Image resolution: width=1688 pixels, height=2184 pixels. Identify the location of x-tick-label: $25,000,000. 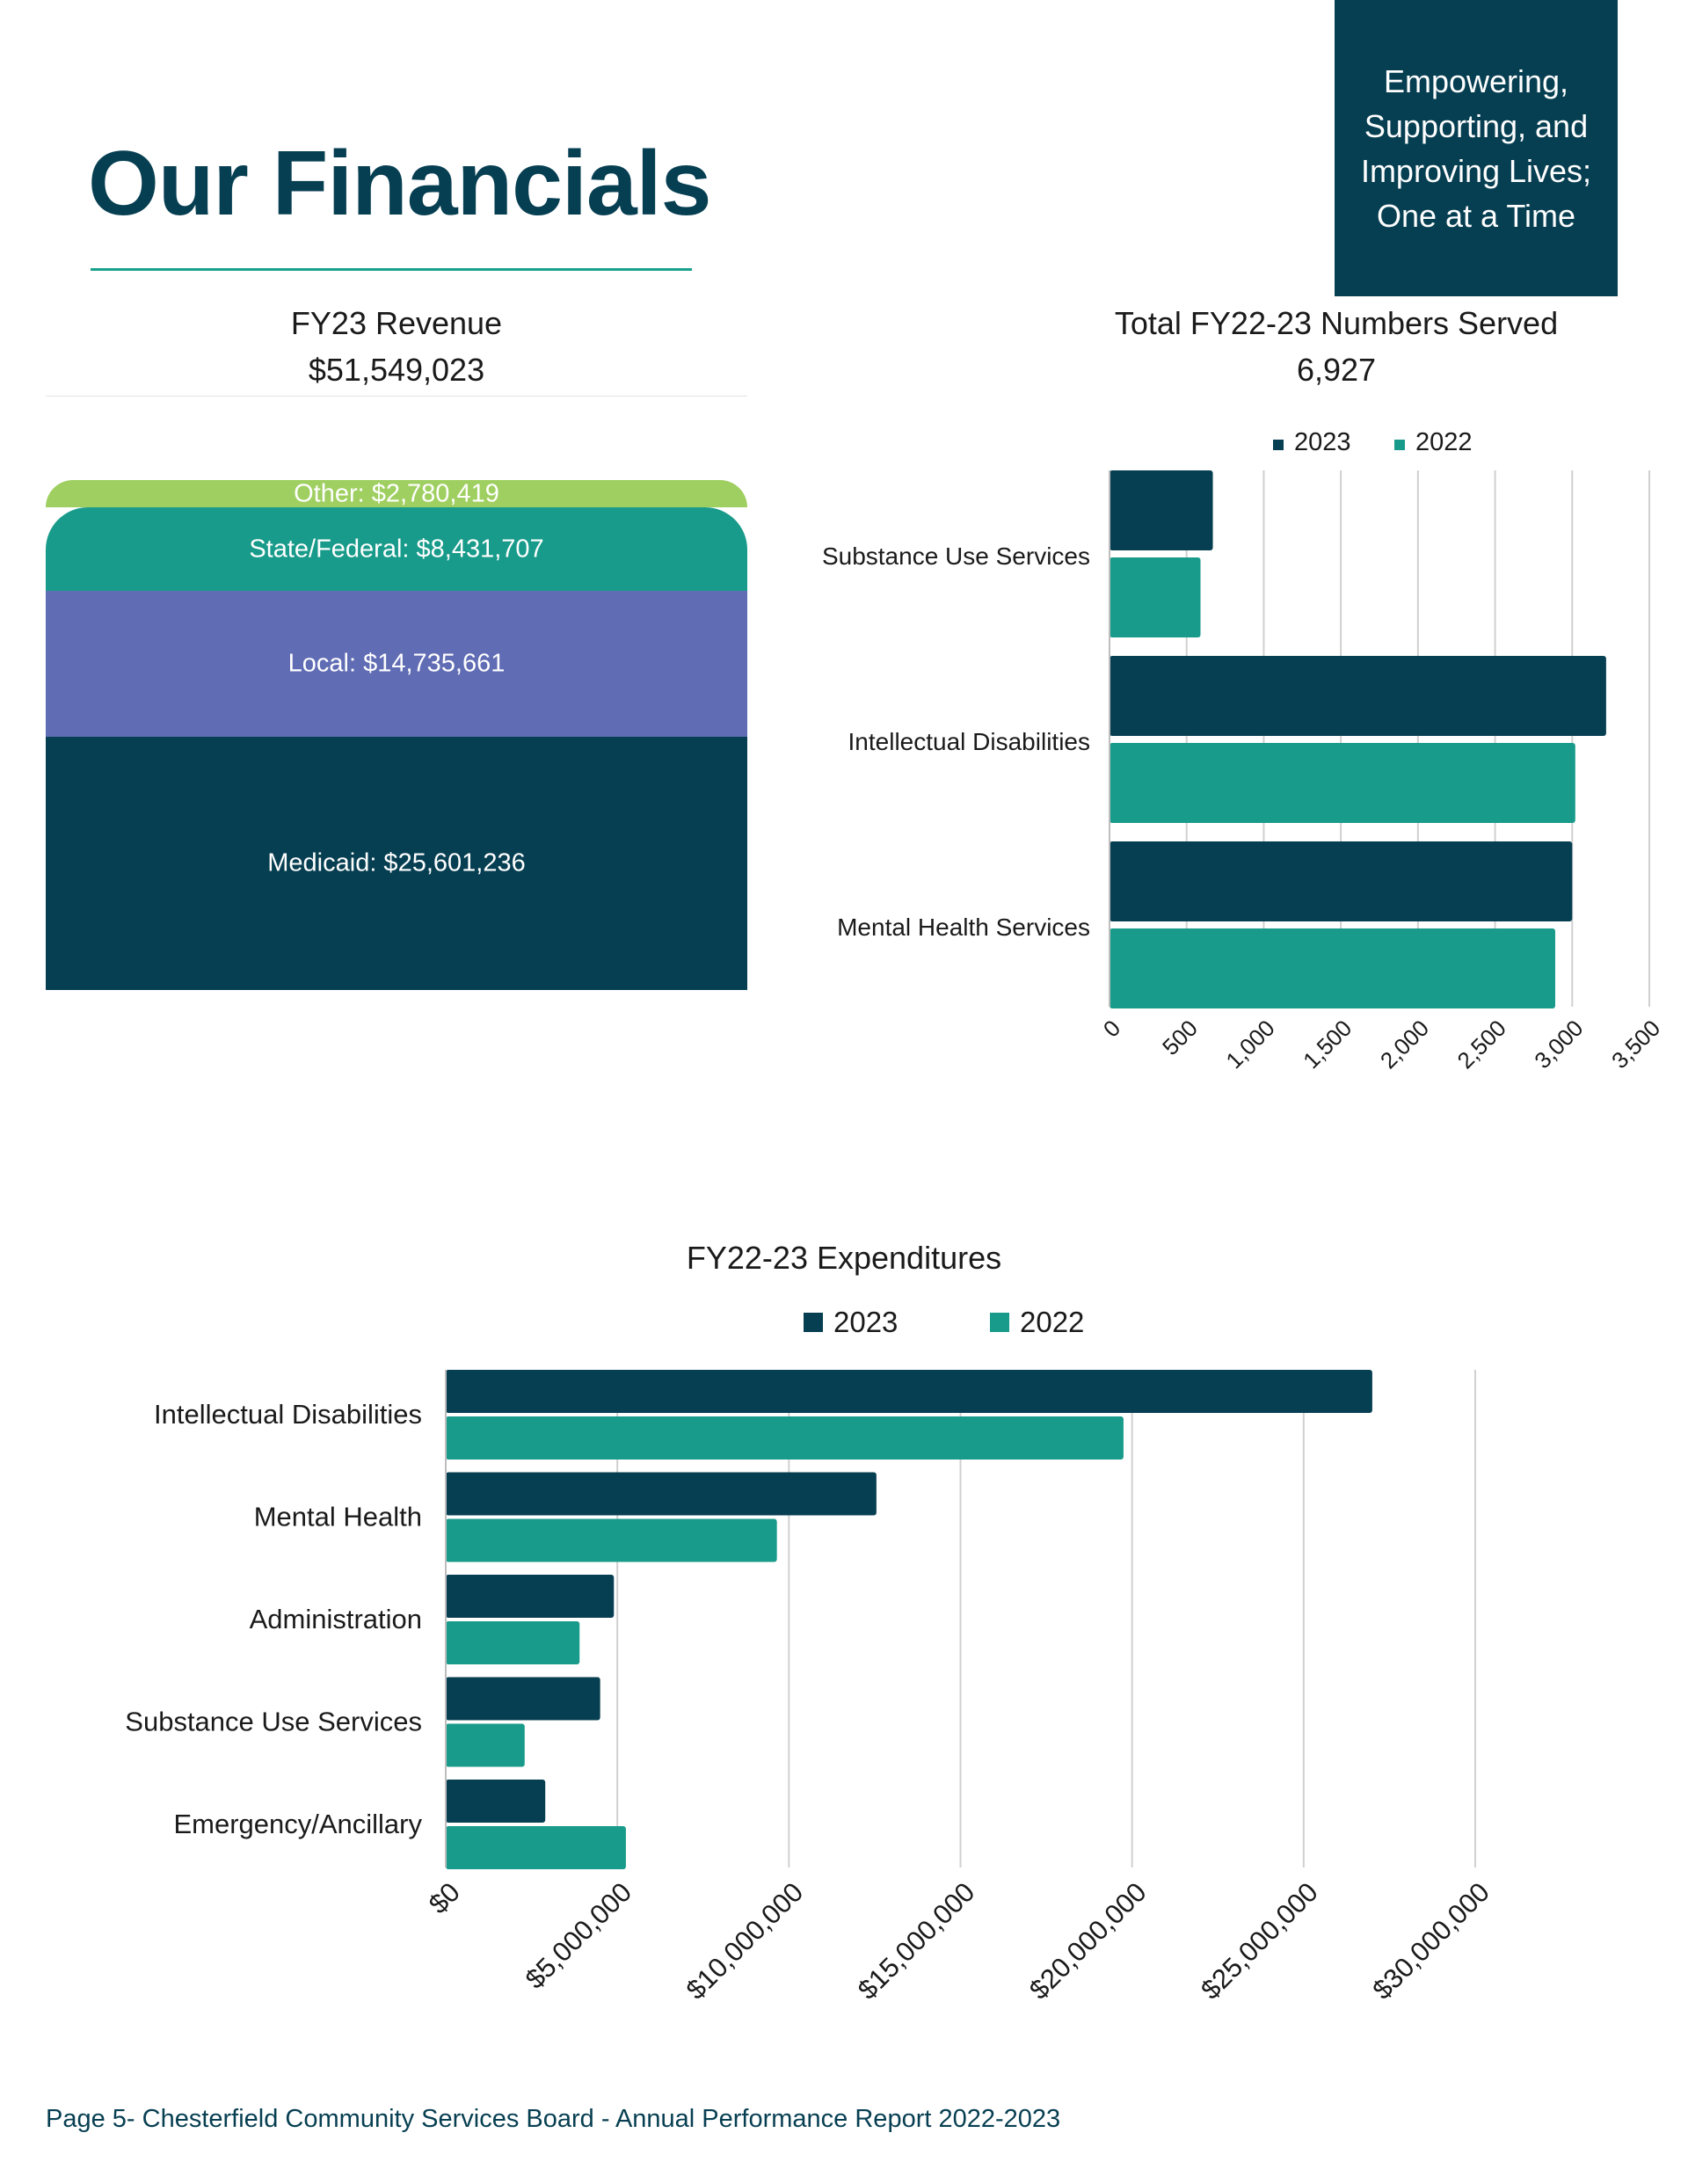
(1259, 1941).